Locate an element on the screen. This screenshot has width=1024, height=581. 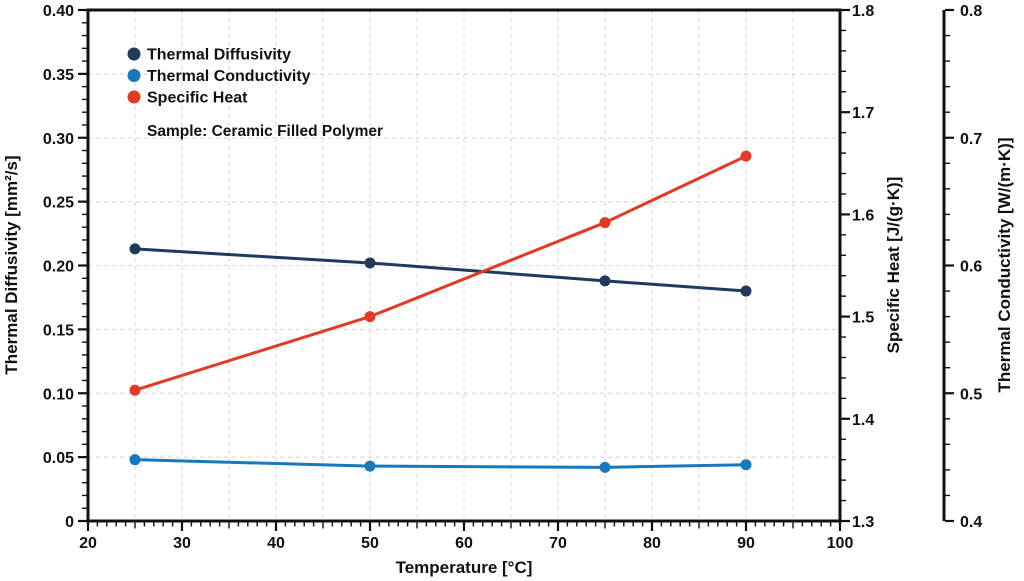
y-left-tick-label: 0.05 is located at coordinates (58, 458).